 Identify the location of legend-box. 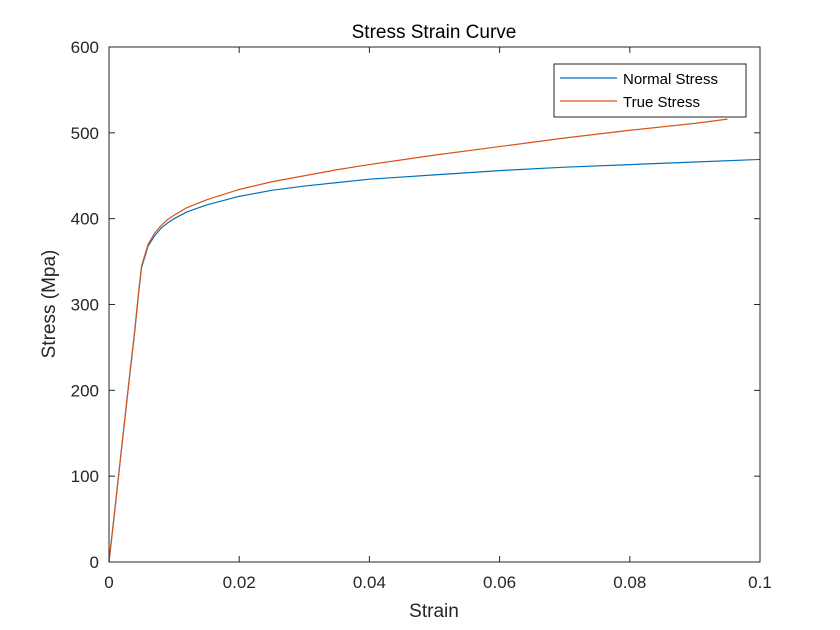
(650, 90).